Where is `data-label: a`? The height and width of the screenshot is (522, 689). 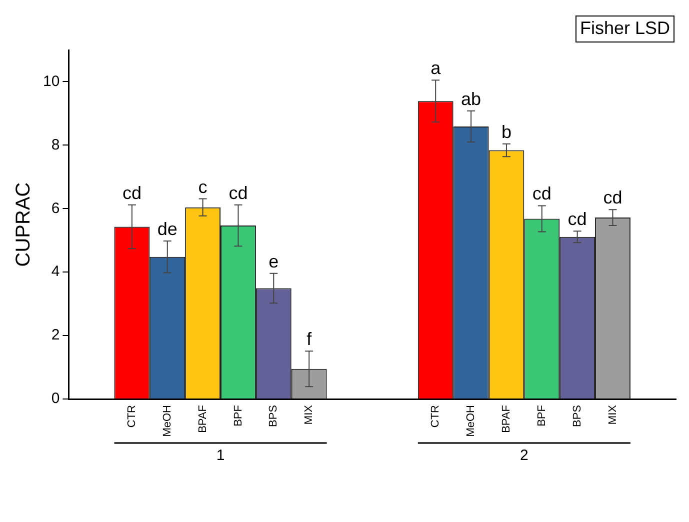
data-label: a is located at coordinates (436, 68).